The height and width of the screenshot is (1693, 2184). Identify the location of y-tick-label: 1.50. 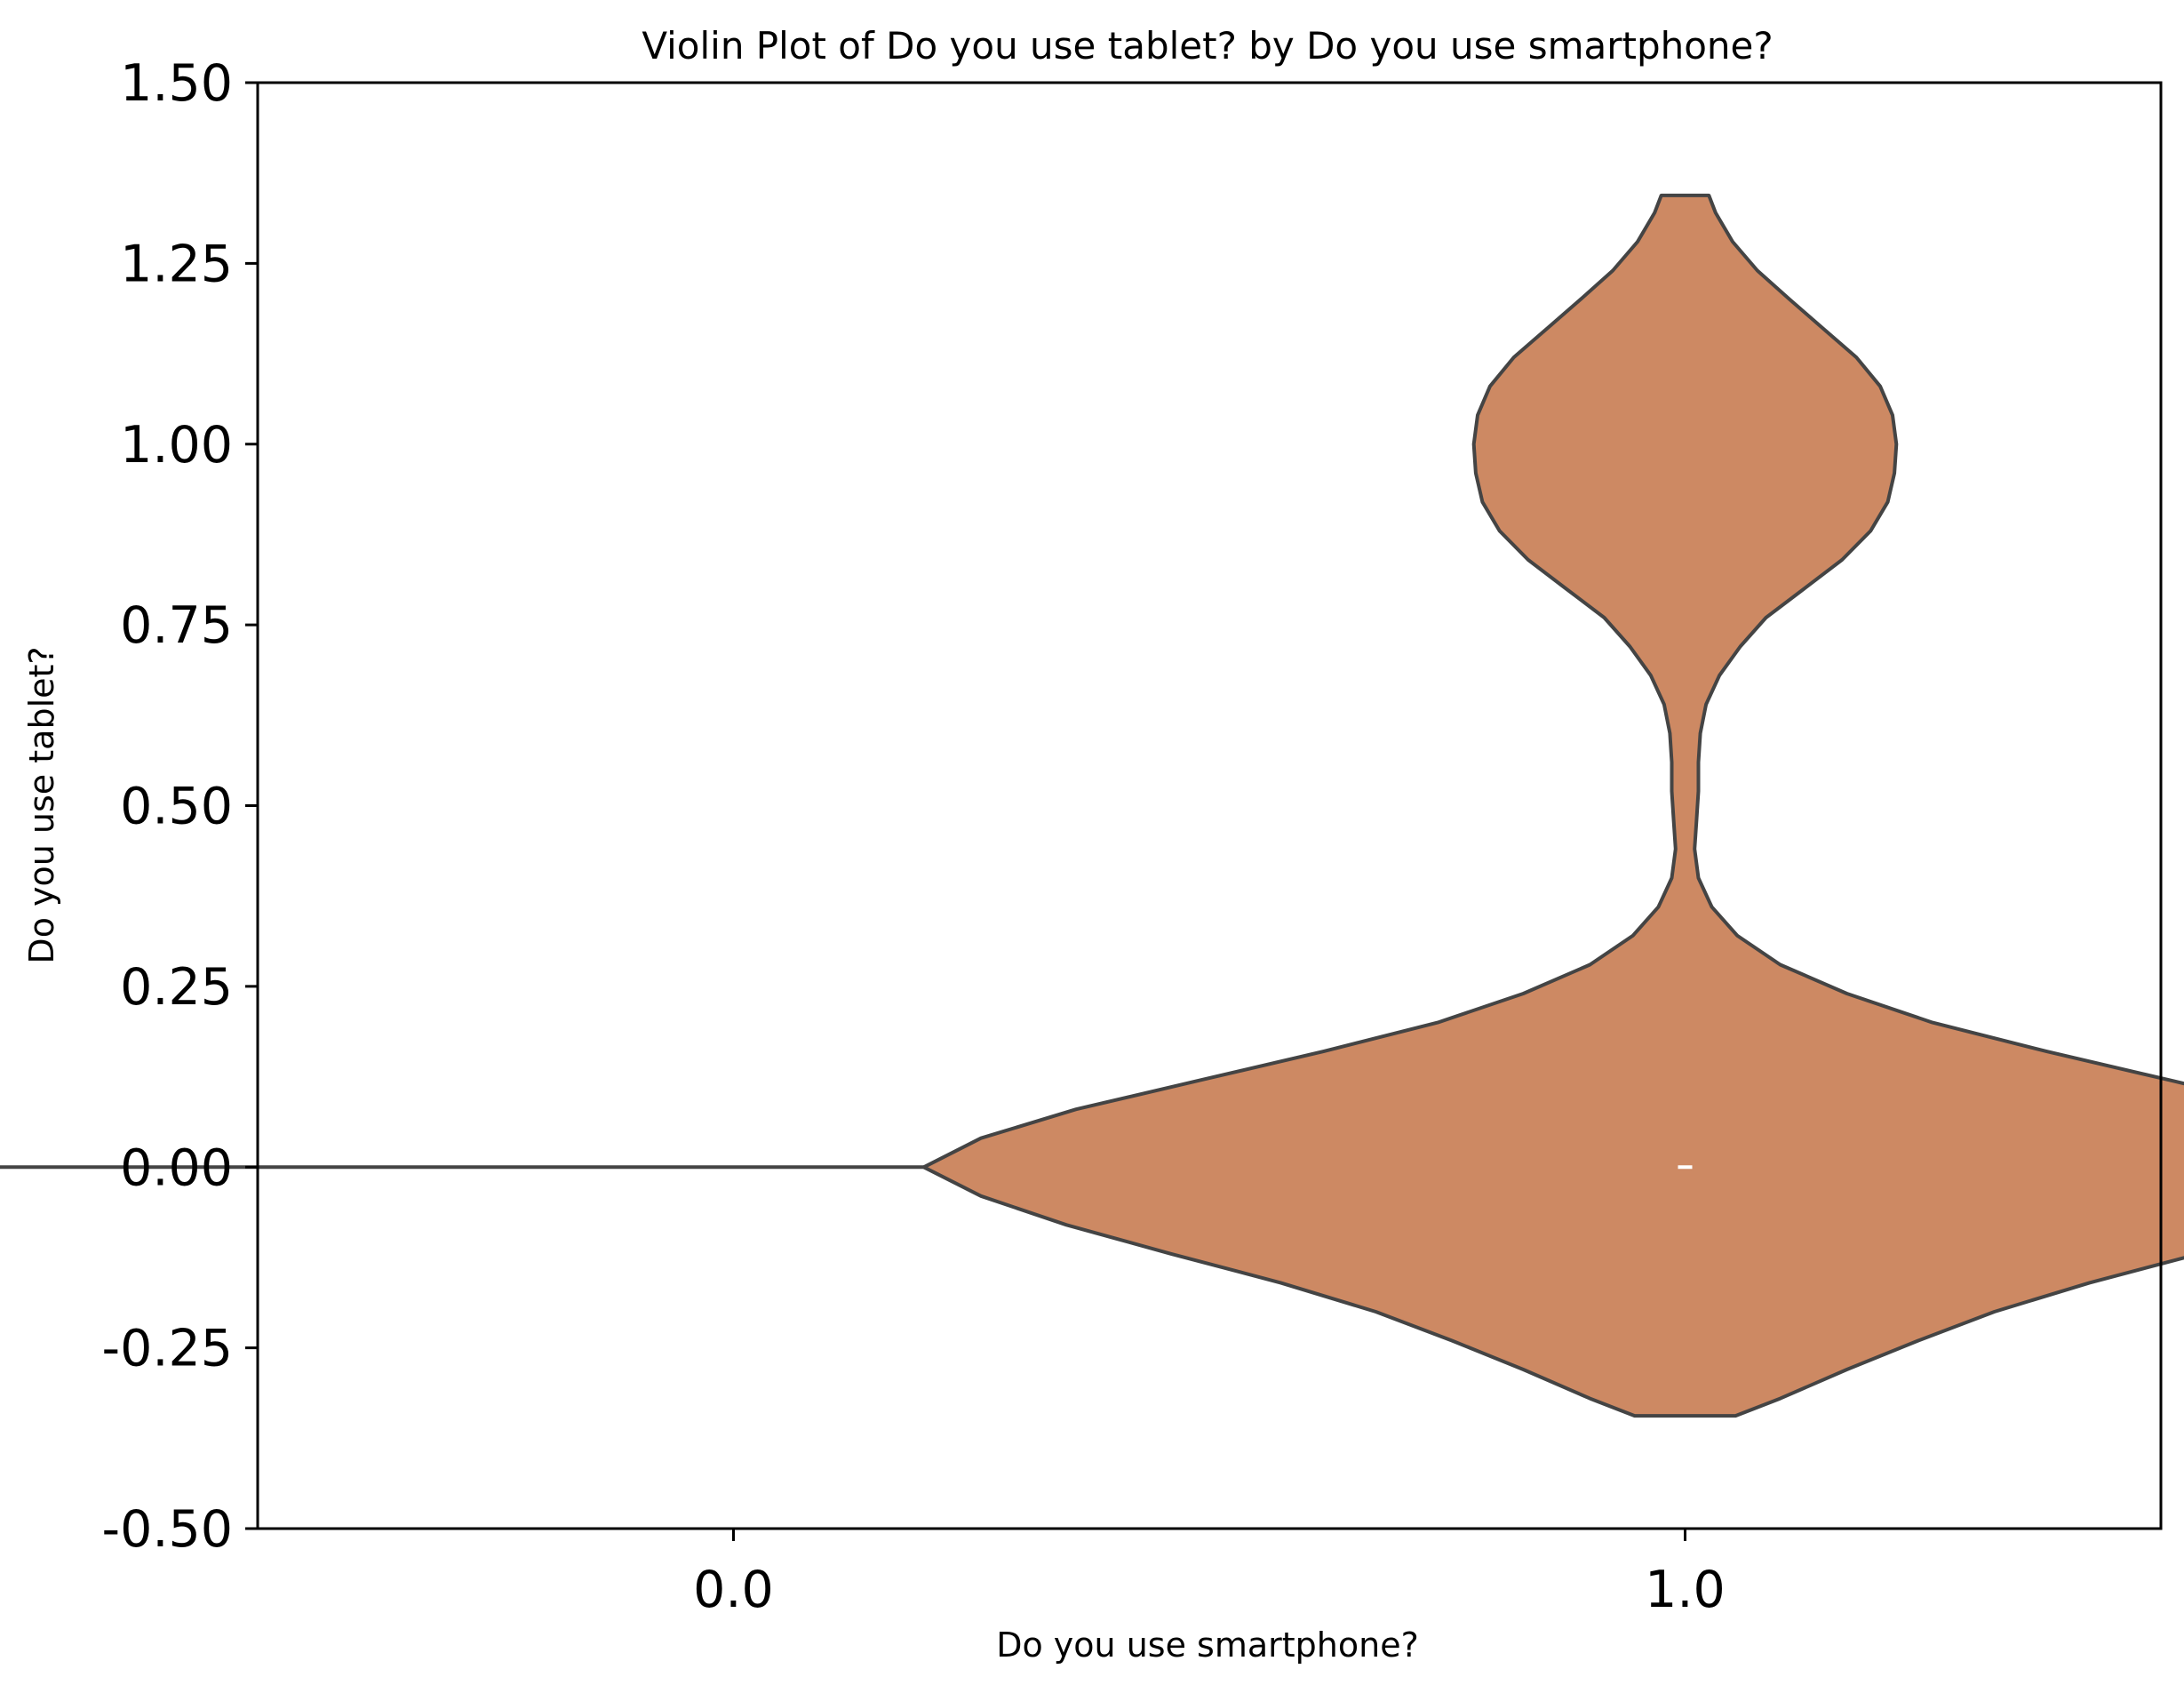
(176, 83).